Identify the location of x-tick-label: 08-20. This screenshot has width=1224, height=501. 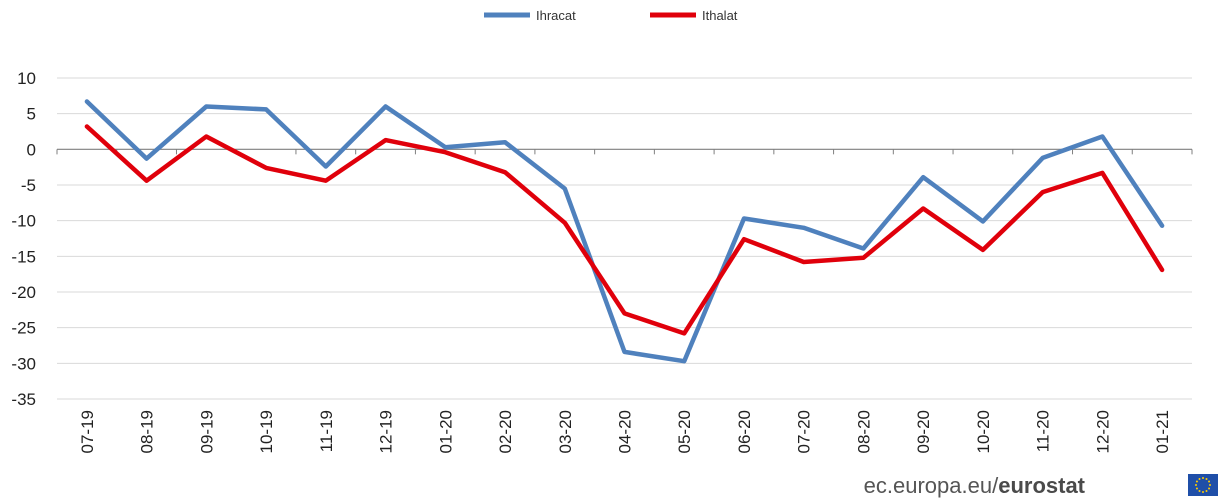
(863, 431).